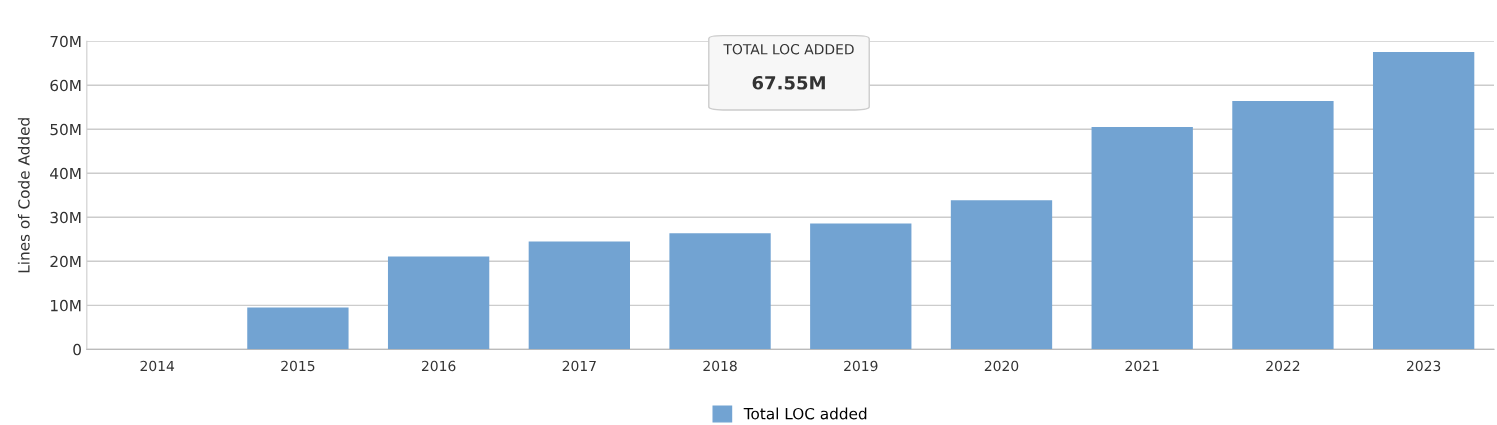 The width and height of the screenshot is (1497, 425). I want to click on x-tick-label: 2023, so click(1423, 366).